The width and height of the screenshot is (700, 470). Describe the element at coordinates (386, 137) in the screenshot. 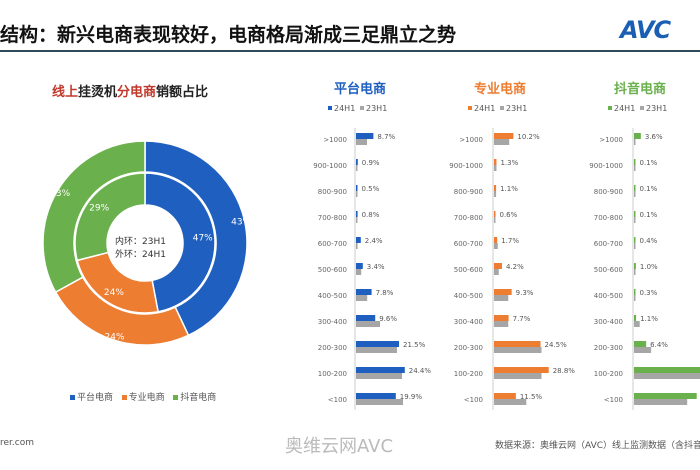

I see `bar-value-label: 8.7%` at that location.